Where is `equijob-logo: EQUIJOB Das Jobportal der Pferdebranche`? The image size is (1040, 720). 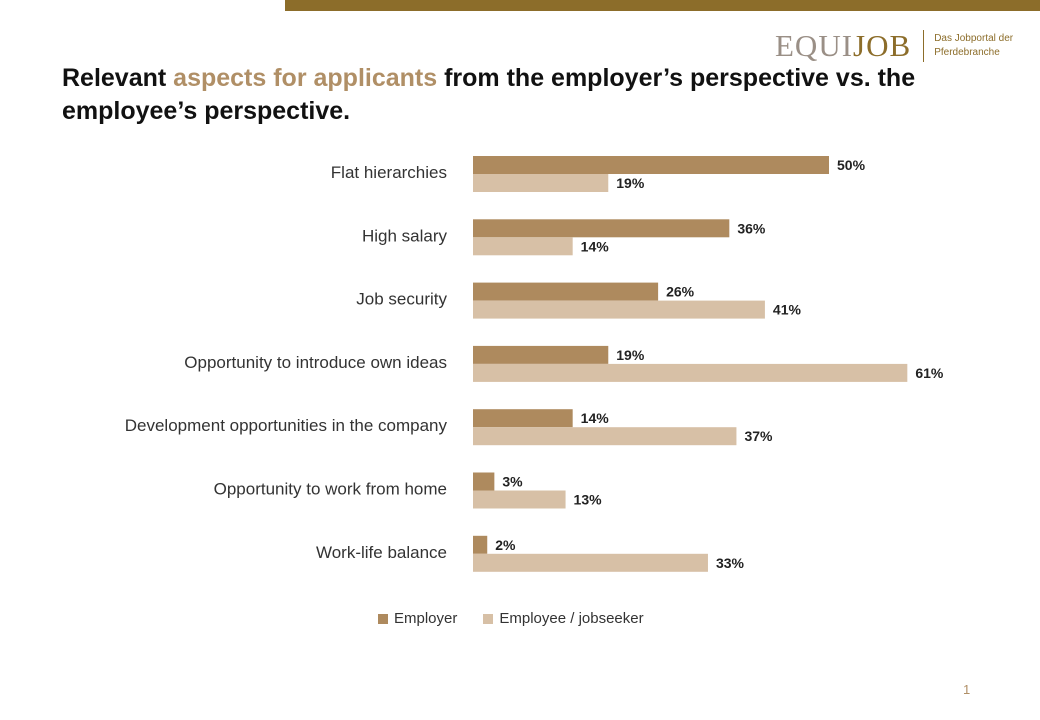 equijob-logo: EQUIJOB Das Jobportal der Pferdebranche is located at coordinates (904, 46).